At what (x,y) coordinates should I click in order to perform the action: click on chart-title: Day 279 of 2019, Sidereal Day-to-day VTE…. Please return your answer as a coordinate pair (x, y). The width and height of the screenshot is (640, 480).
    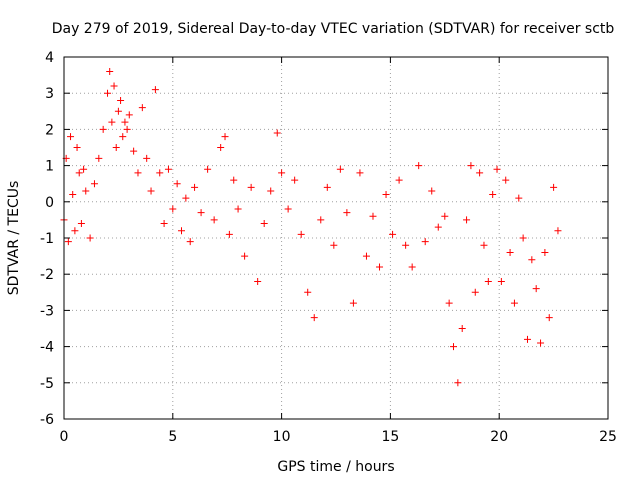
    Looking at the image, I should click on (333, 29).